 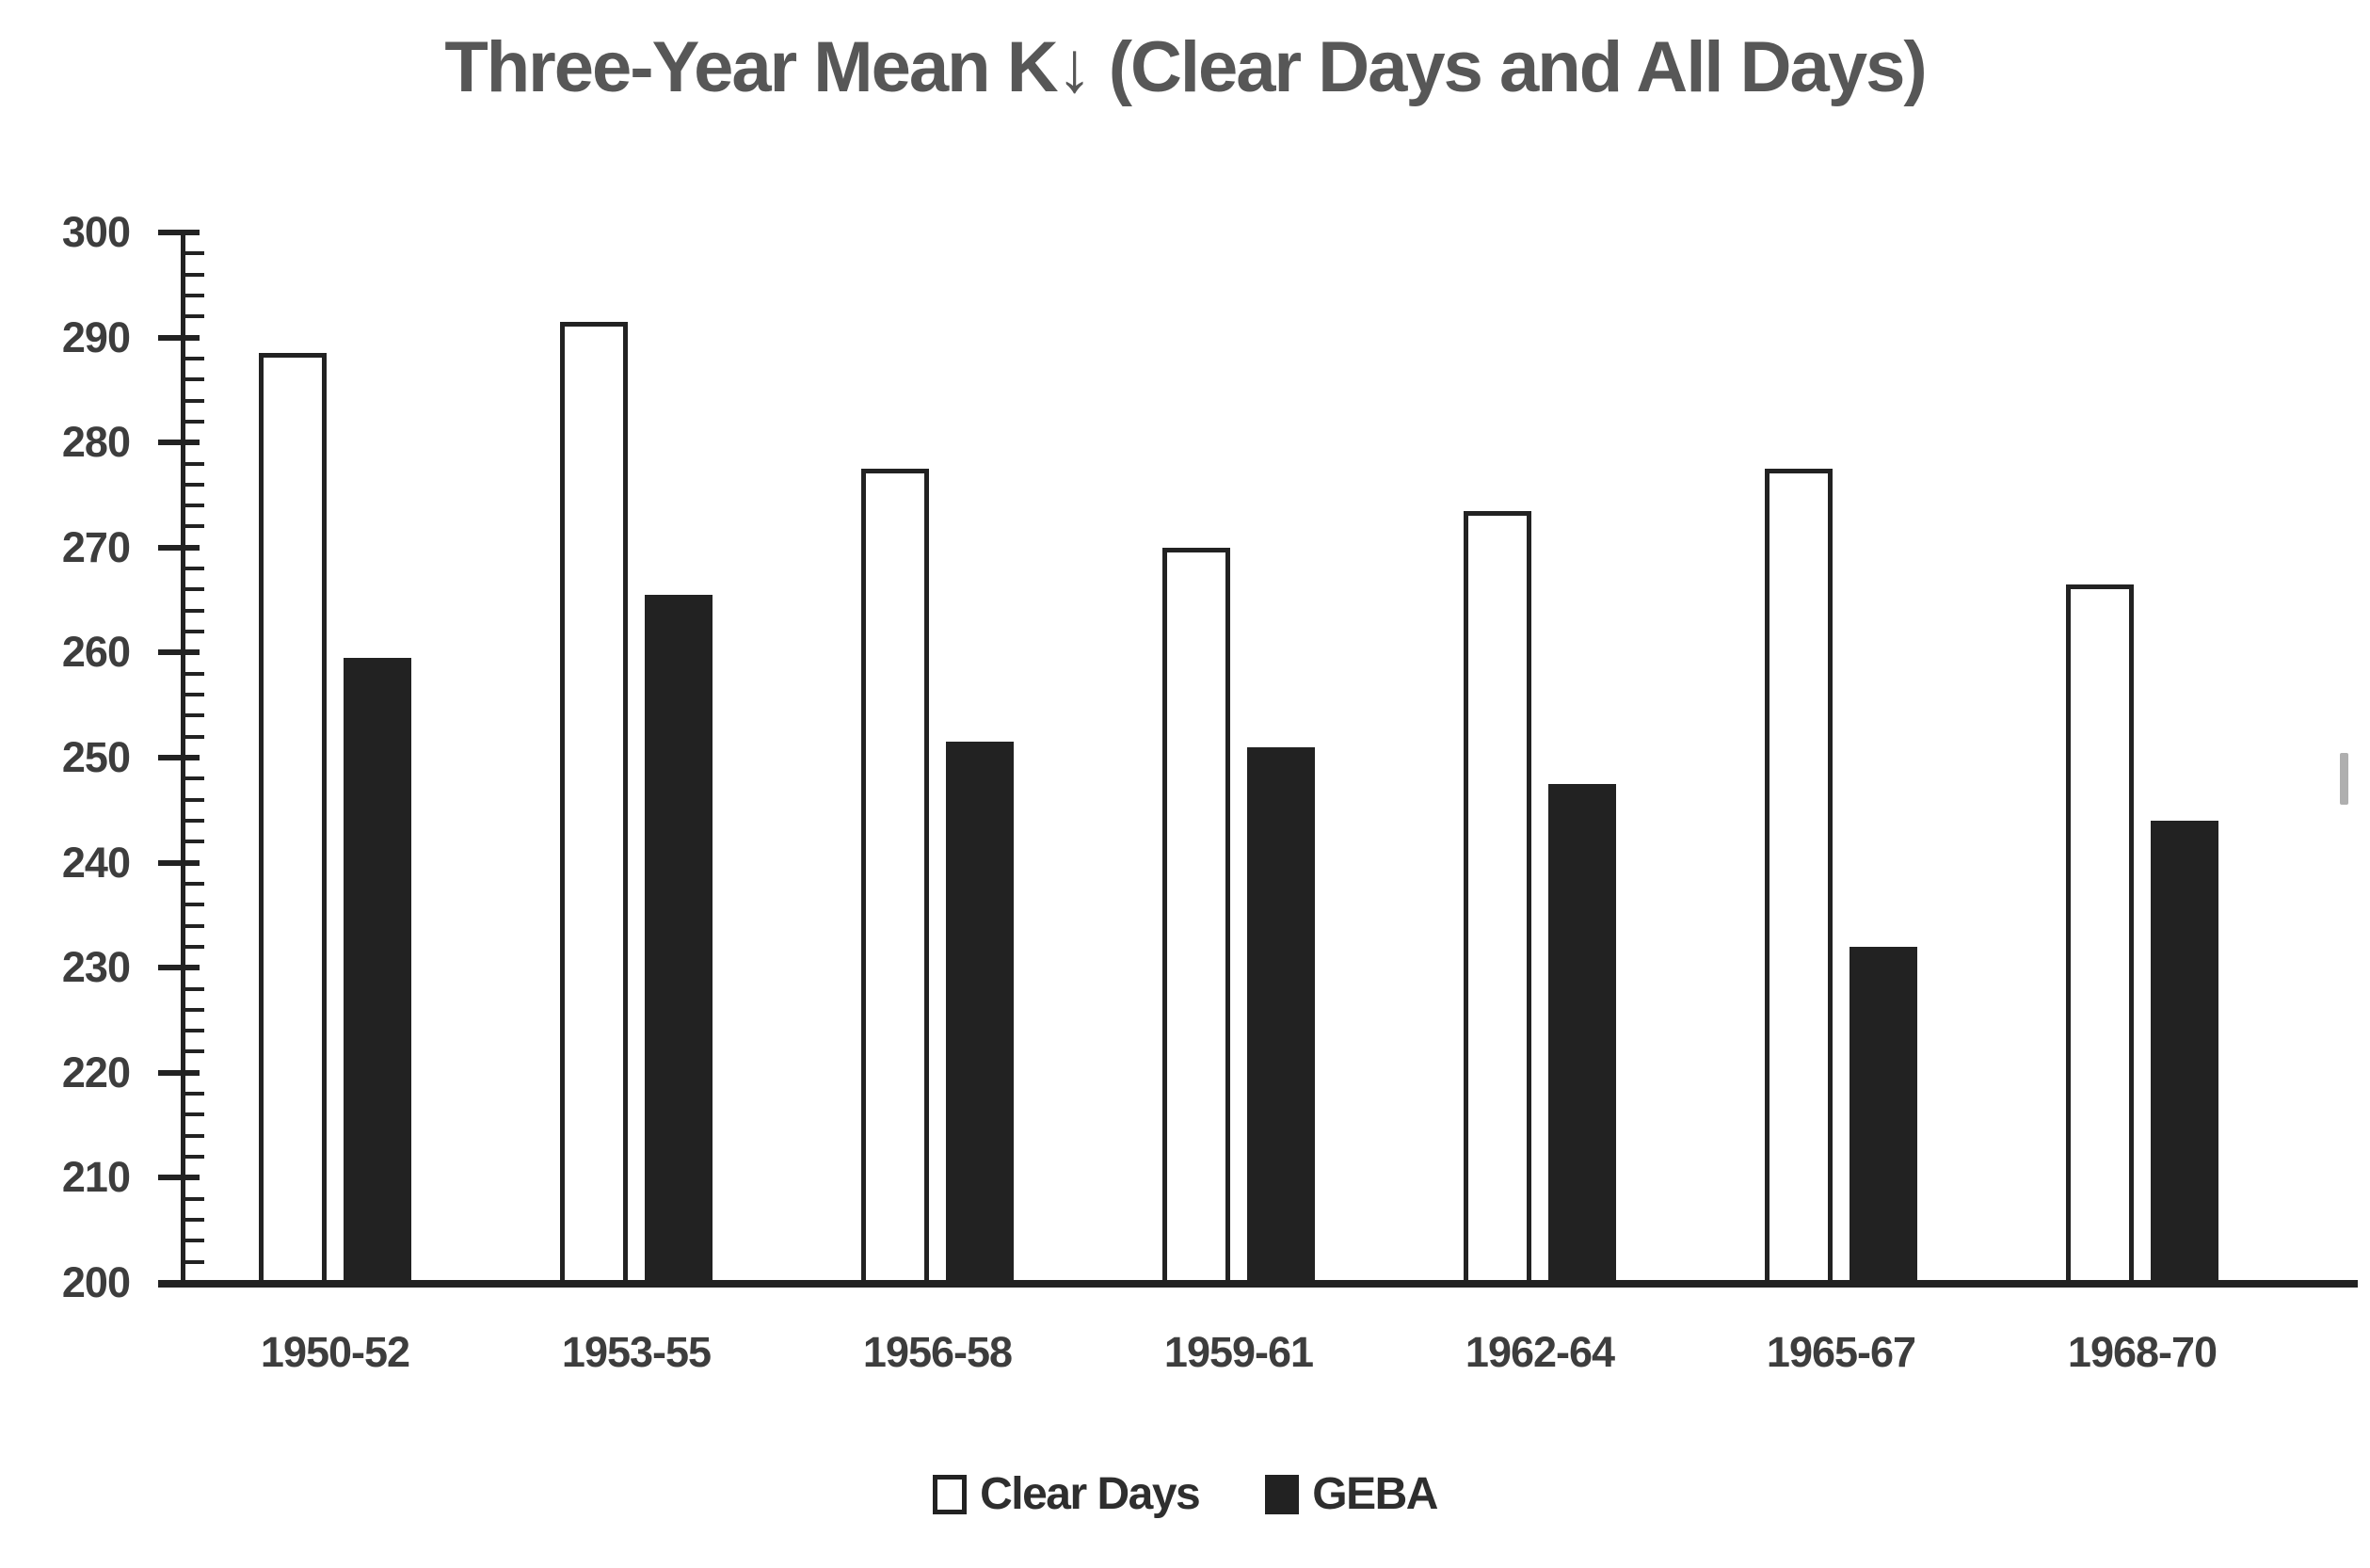 What do you see at coordinates (96, 546) in the screenshot?
I see `y-tick-label-270: 270` at bounding box center [96, 546].